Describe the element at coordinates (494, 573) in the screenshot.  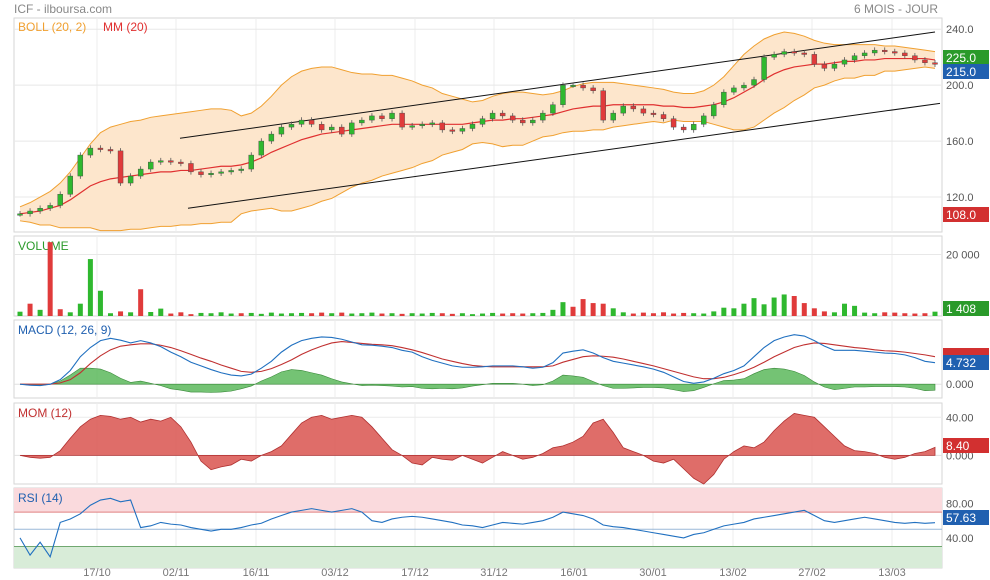
I see `x-tick-label: 31/12` at that location.